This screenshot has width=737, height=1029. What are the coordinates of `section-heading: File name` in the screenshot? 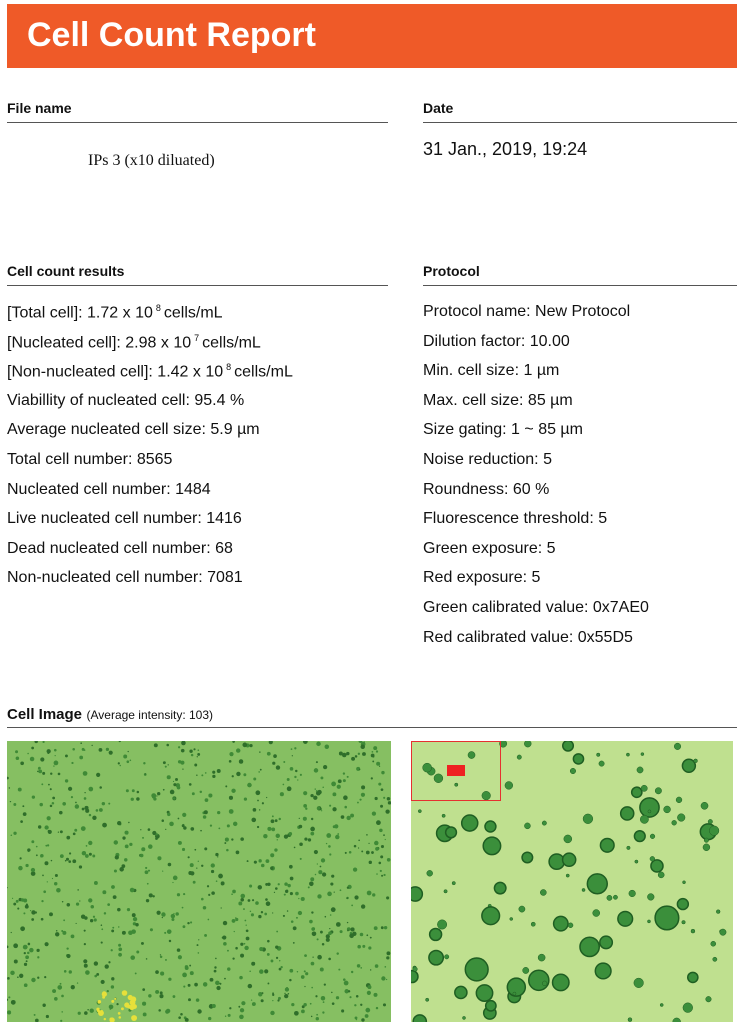 It's located at (39, 108).